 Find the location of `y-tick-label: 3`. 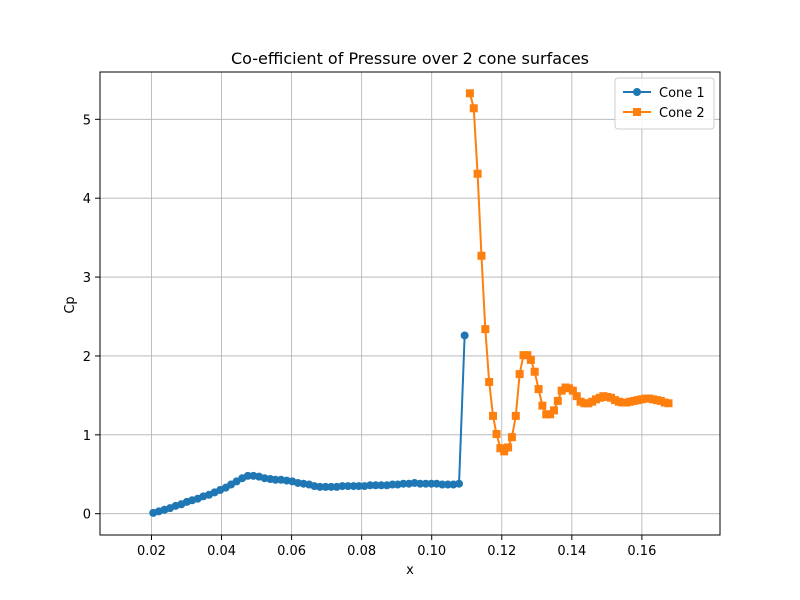

y-tick-label: 3 is located at coordinates (87, 278).